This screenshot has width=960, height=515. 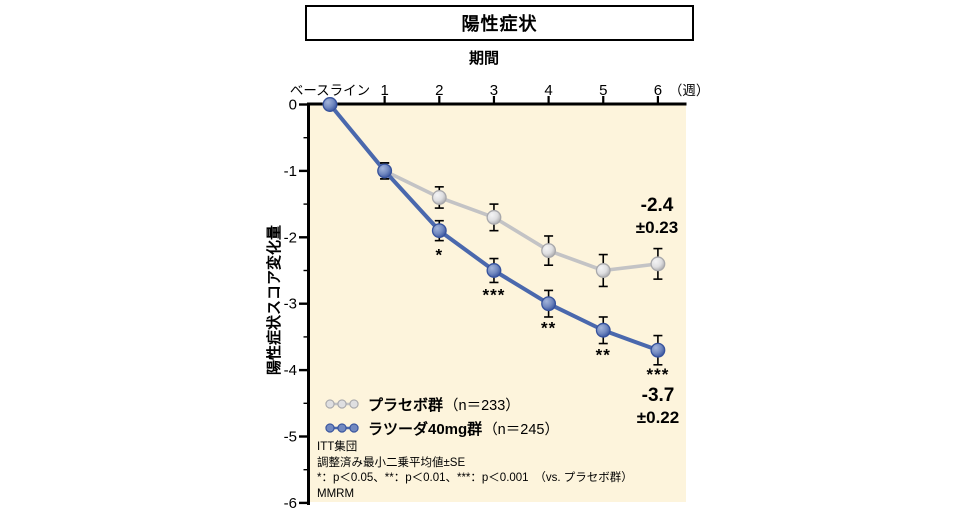 I want to click on chart-title-box: 陽性症状, so click(x=499, y=23).